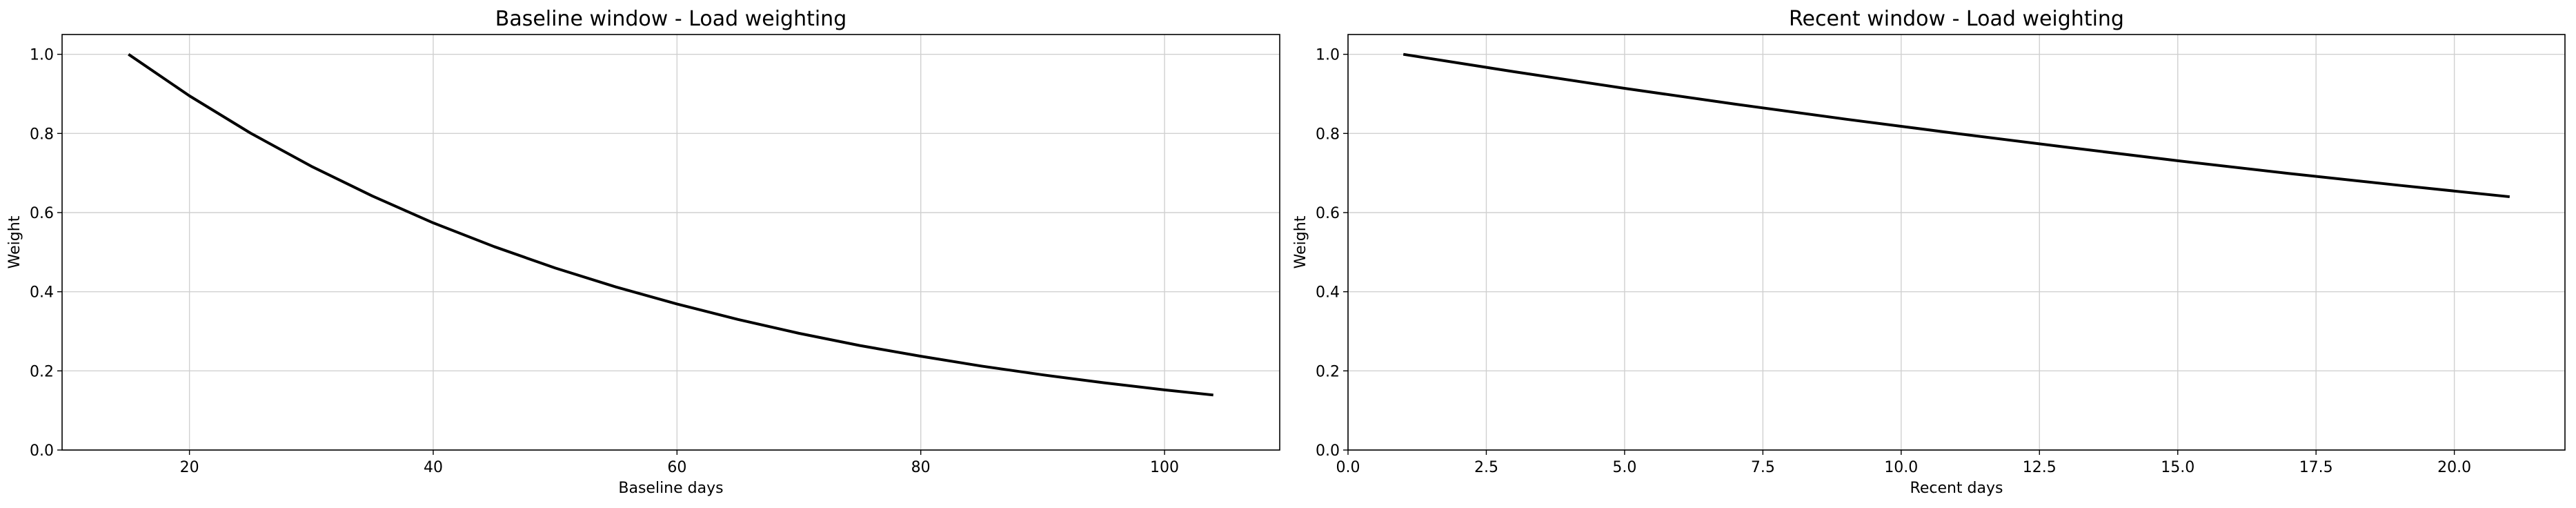 This screenshot has height=508, width=2576. I want to click on x-tick-label: 2.5, so click(1486, 467).